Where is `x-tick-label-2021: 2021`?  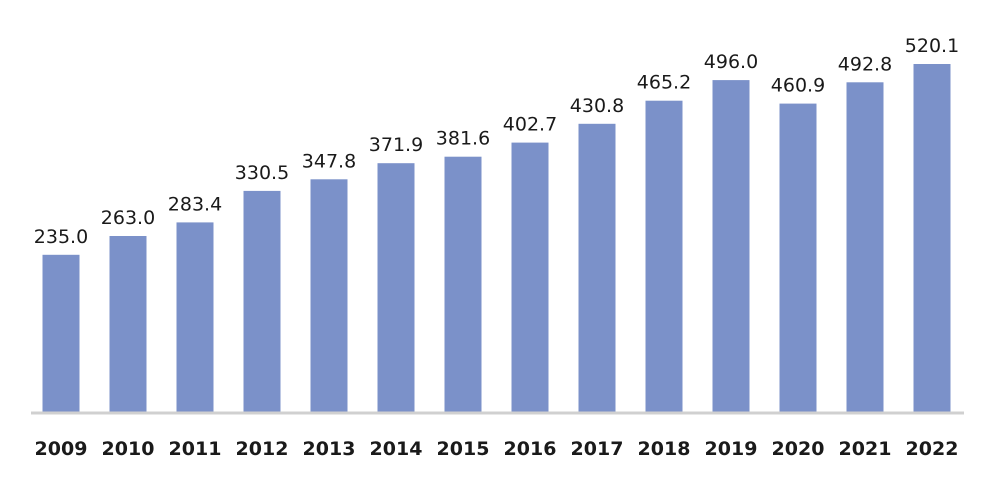
x-tick-label-2021: 2021 is located at coordinates (865, 449).